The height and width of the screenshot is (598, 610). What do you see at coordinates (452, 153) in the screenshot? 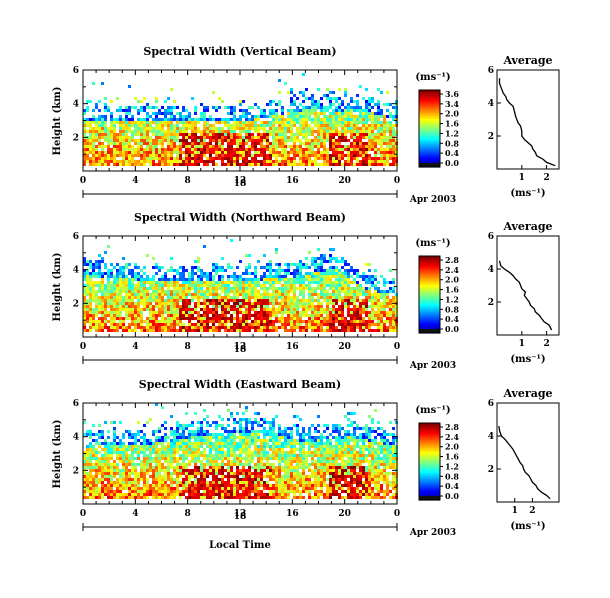
I see `colorbar-tick-label: 0.4` at bounding box center [452, 153].